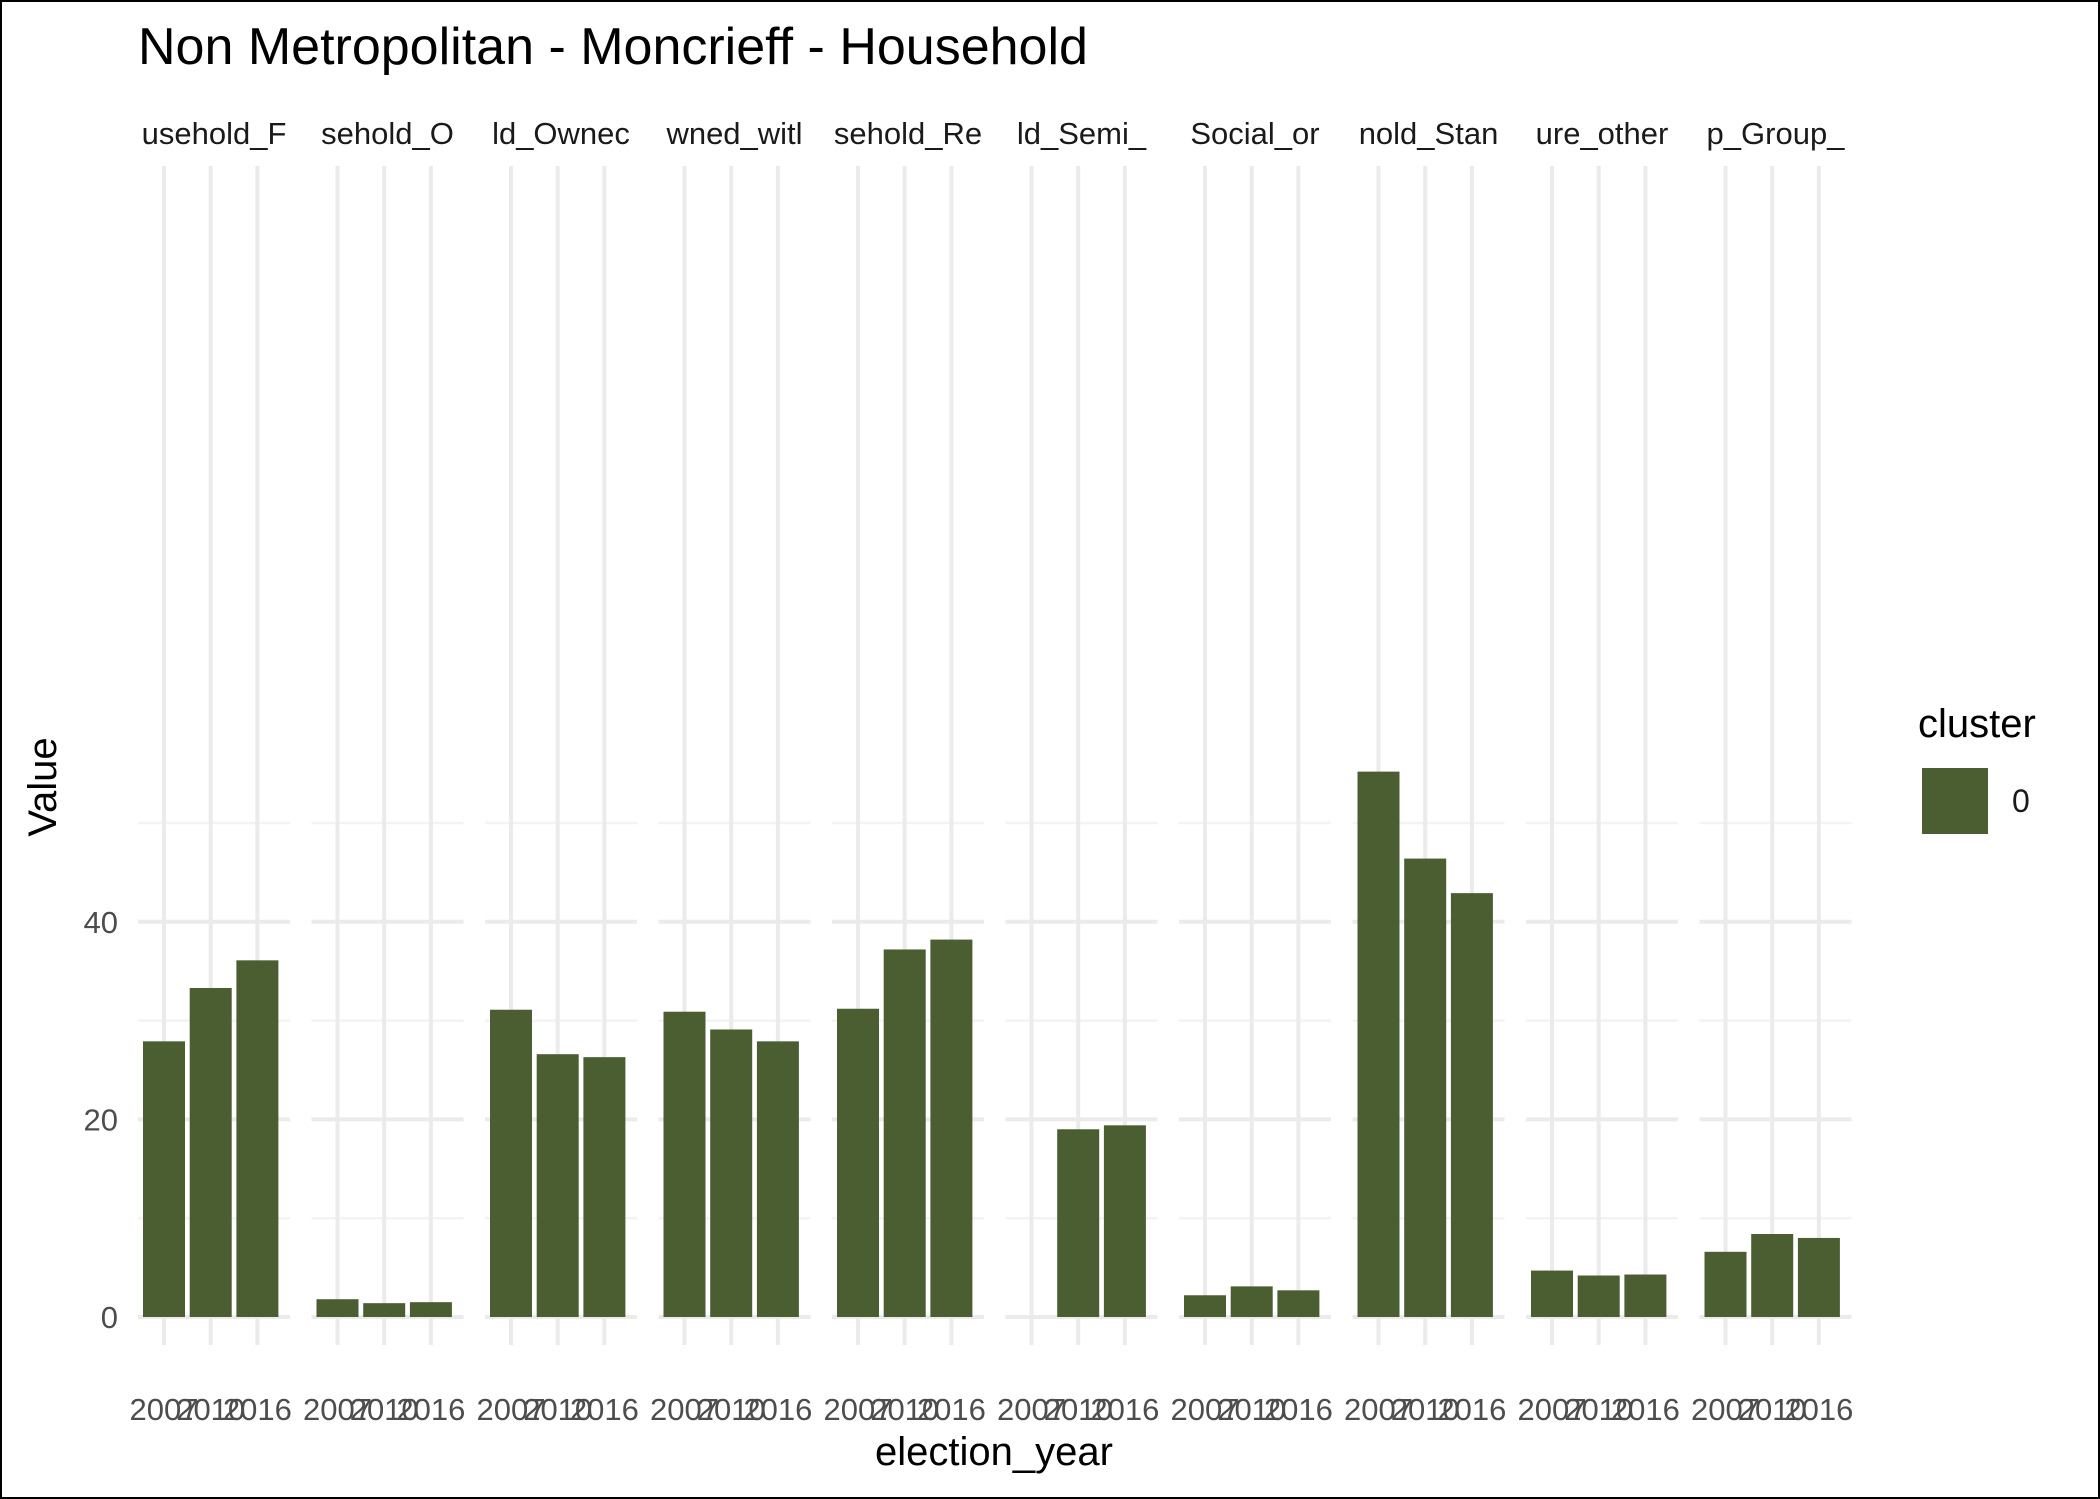 This screenshot has width=2100, height=1499. What do you see at coordinates (1429, 133) in the screenshot?
I see `facet-strip-label: nold_Stan` at bounding box center [1429, 133].